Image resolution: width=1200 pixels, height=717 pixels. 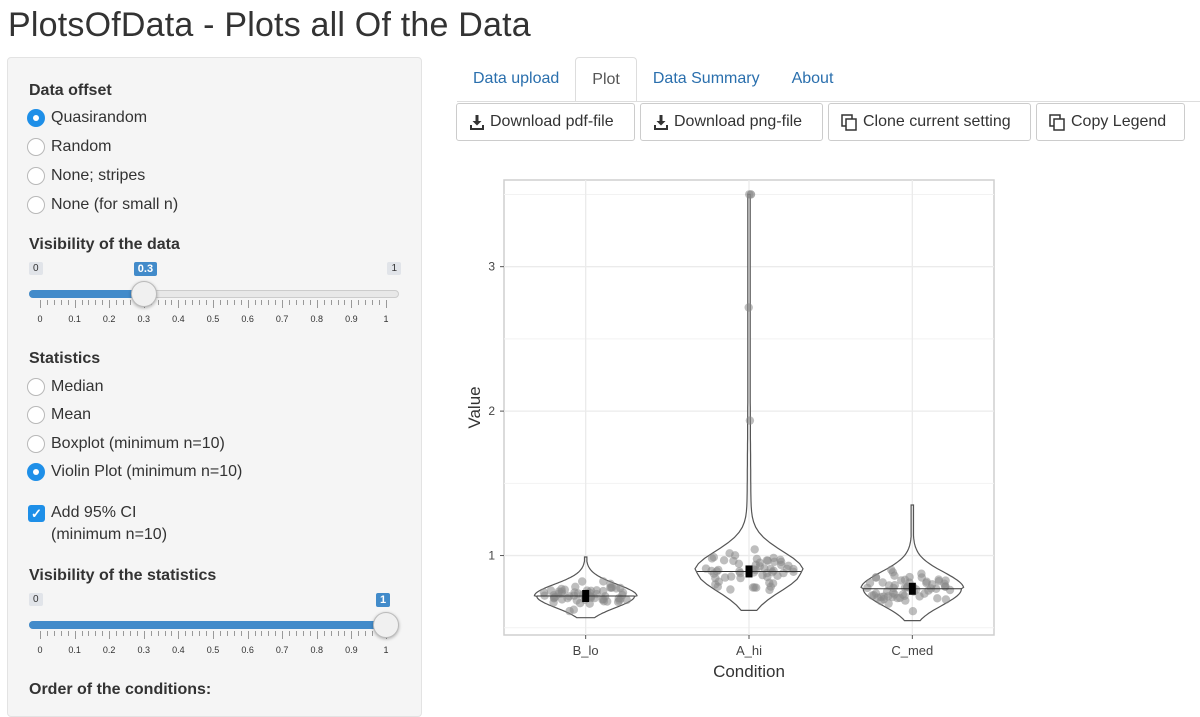 I want to click on y-tick-label: 2, so click(x=491, y=411).